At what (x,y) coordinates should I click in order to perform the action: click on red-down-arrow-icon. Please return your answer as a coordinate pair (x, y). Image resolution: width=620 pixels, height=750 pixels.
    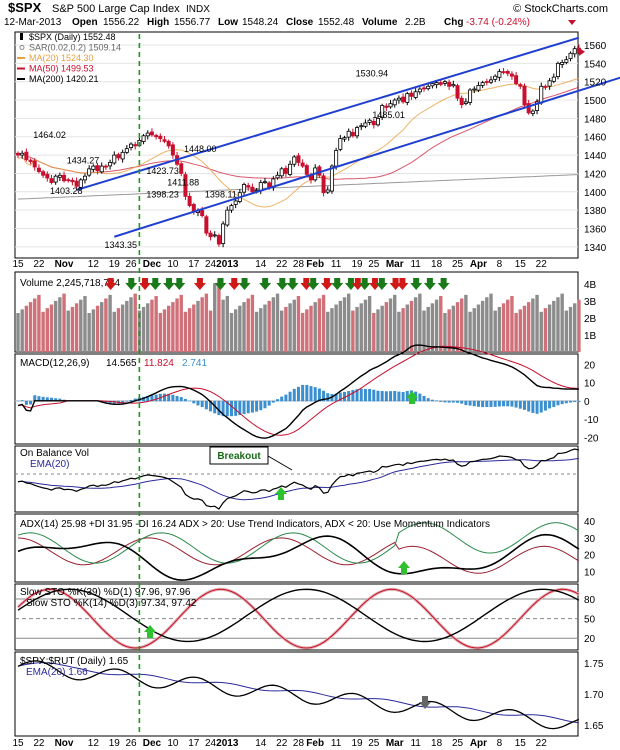
    Looking at the image, I should click on (395, 284).